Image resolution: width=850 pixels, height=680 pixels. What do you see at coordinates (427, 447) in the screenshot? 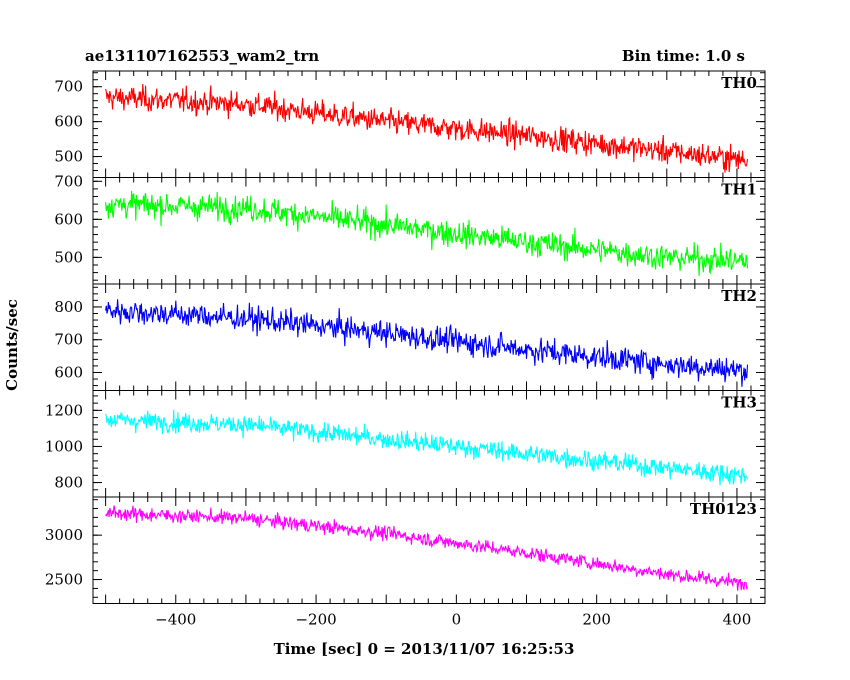
I see `series-th3` at bounding box center [427, 447].